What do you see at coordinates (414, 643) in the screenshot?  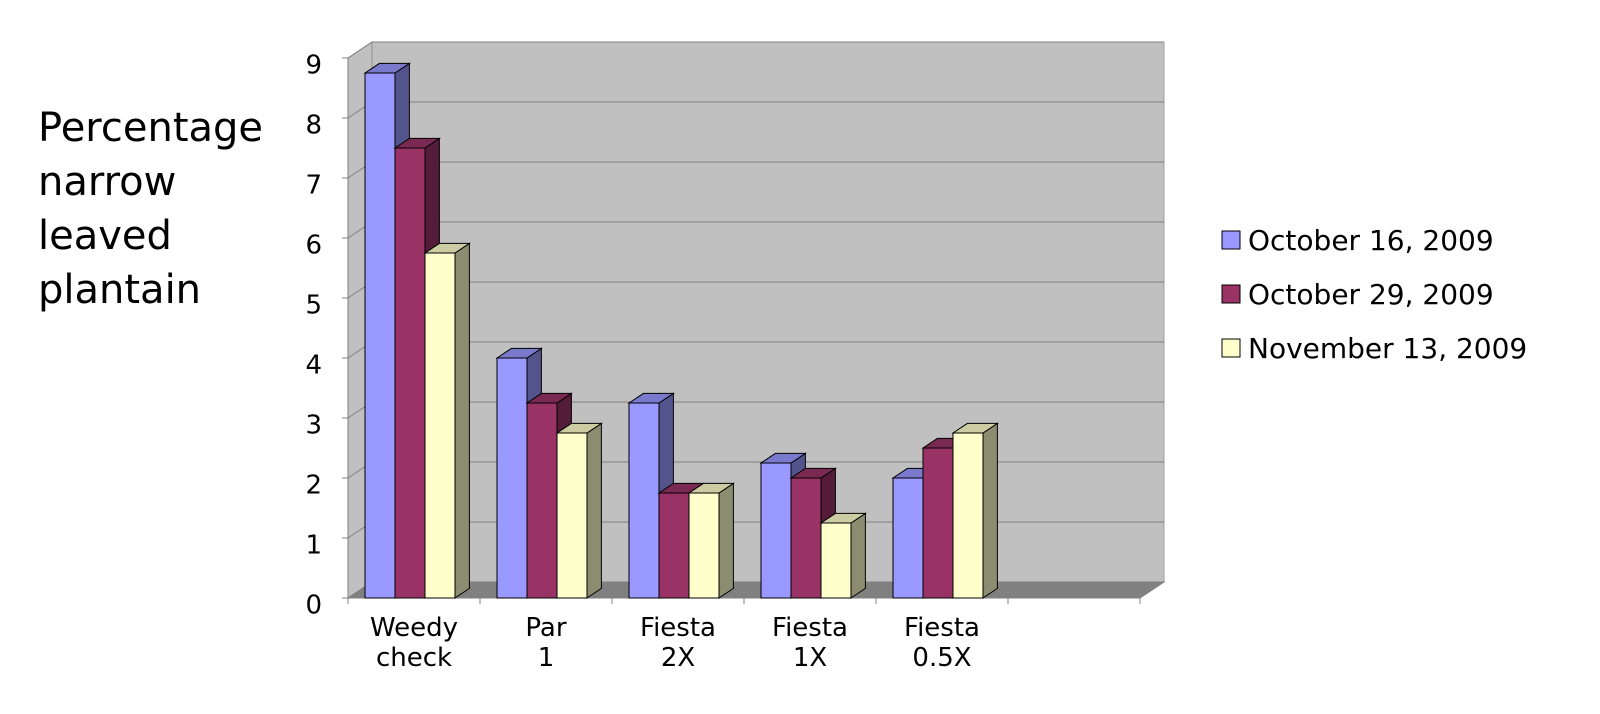 I see `x-tick-label: Weedy check` at bounding box center [414, 643].